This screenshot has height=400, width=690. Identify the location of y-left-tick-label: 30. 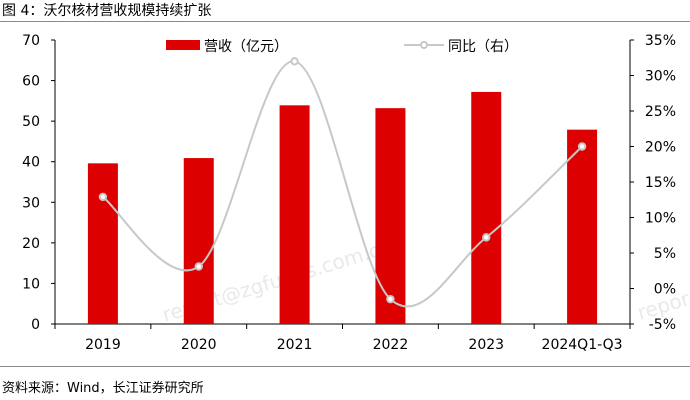
(31, 203).